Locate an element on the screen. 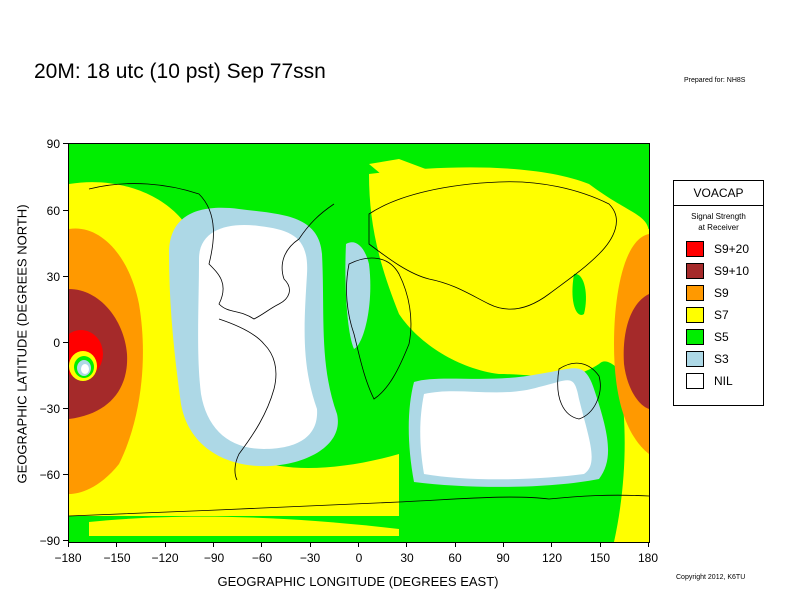 This screenshot has height=612, width=792. x-tick-label: −60 is located at coordinates (262, 558).